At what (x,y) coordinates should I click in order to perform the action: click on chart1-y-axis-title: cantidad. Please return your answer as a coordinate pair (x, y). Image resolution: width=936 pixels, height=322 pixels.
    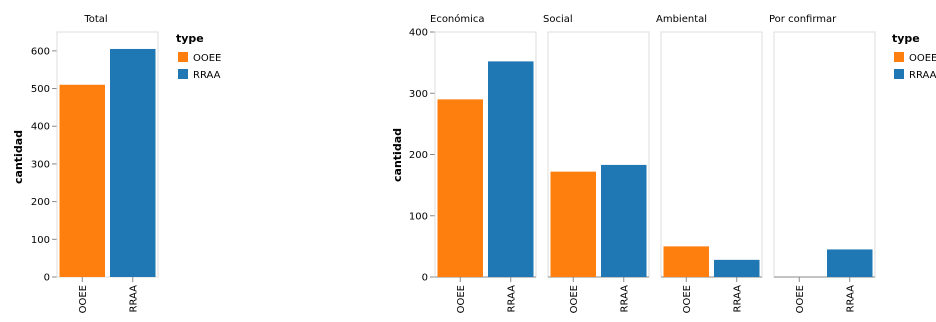
    Looking at the image, I should click on (18, 157).